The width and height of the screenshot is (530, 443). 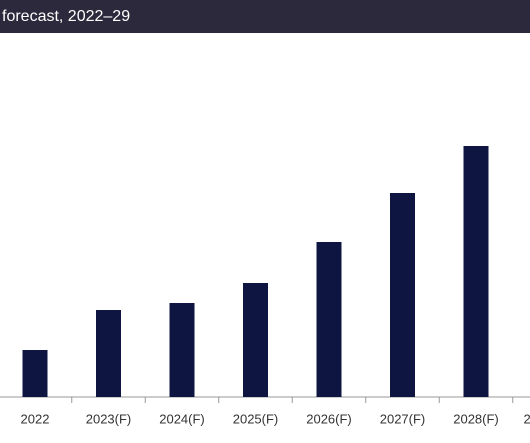 I want to click on x-tick-label: 2, so click(x=527, y=418).